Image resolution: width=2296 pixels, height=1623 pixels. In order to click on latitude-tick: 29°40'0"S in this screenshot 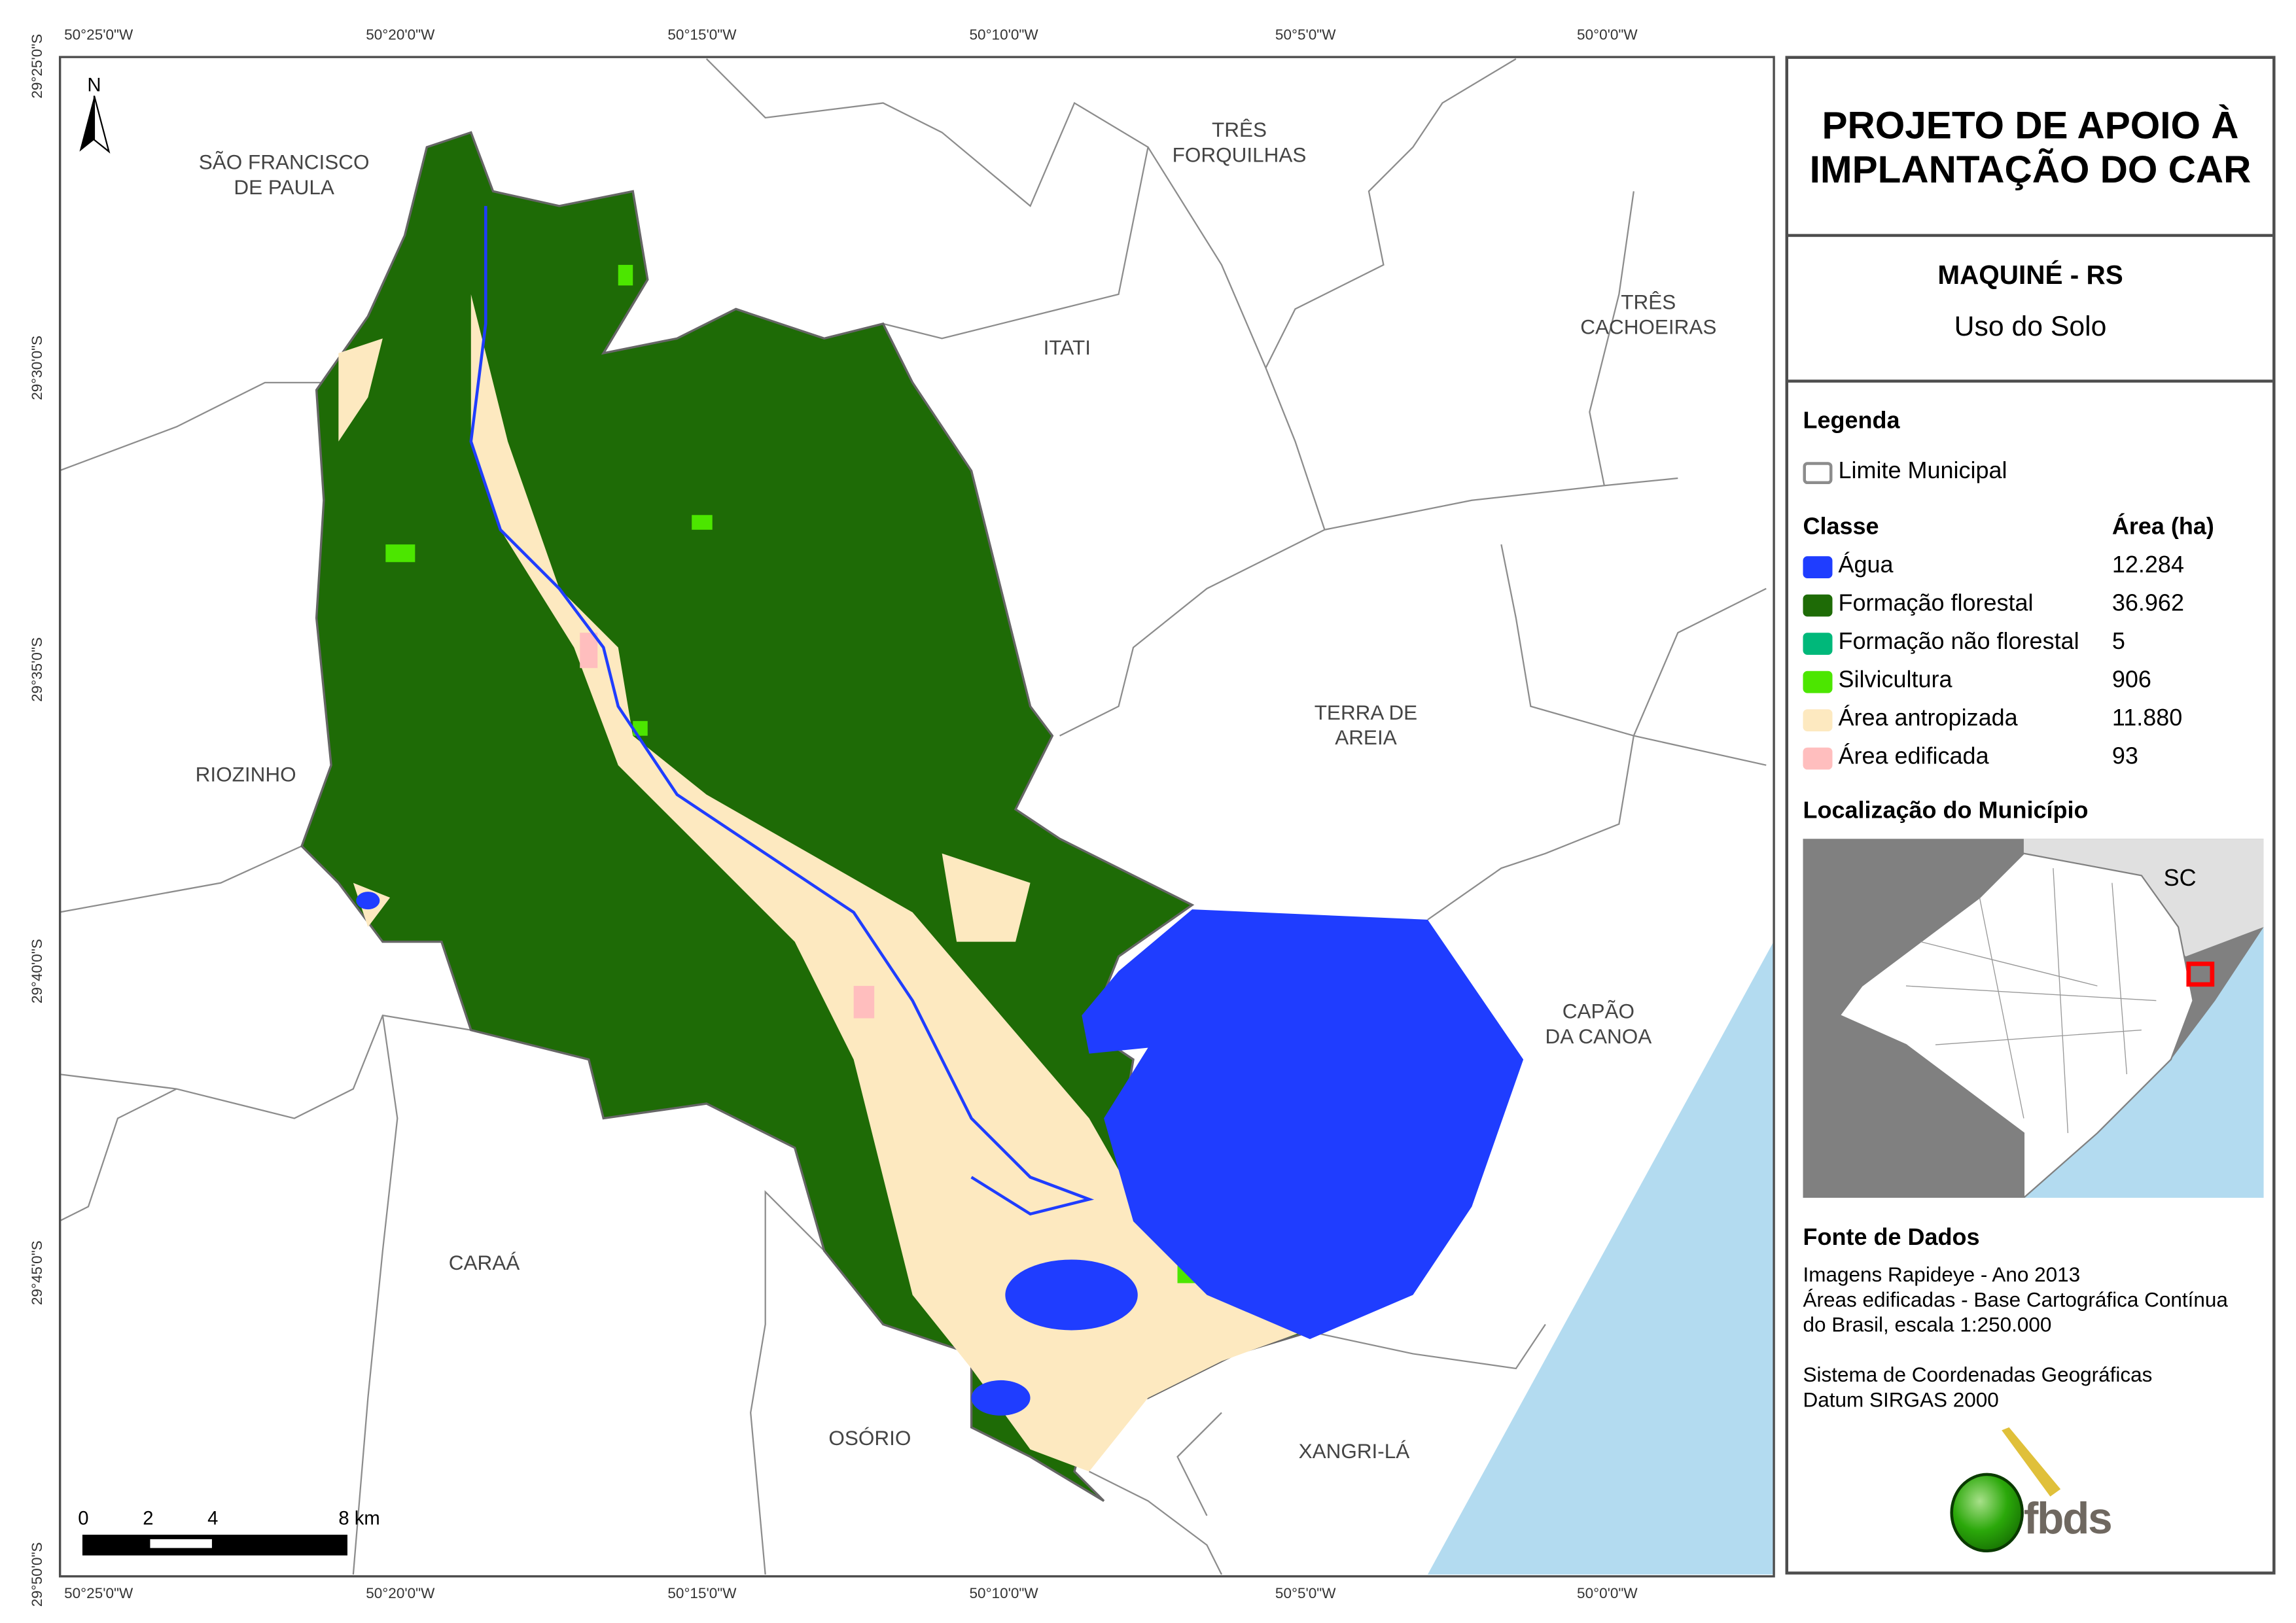, I will do `click(38, 971)`.